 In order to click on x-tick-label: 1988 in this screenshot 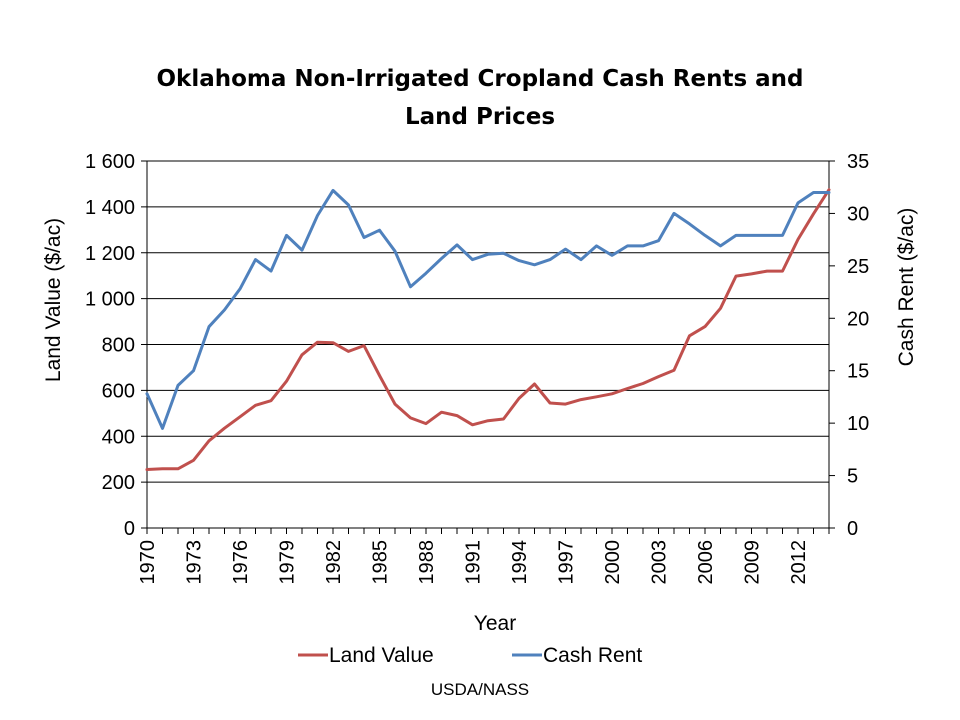, I will do `click(427, 562)`.